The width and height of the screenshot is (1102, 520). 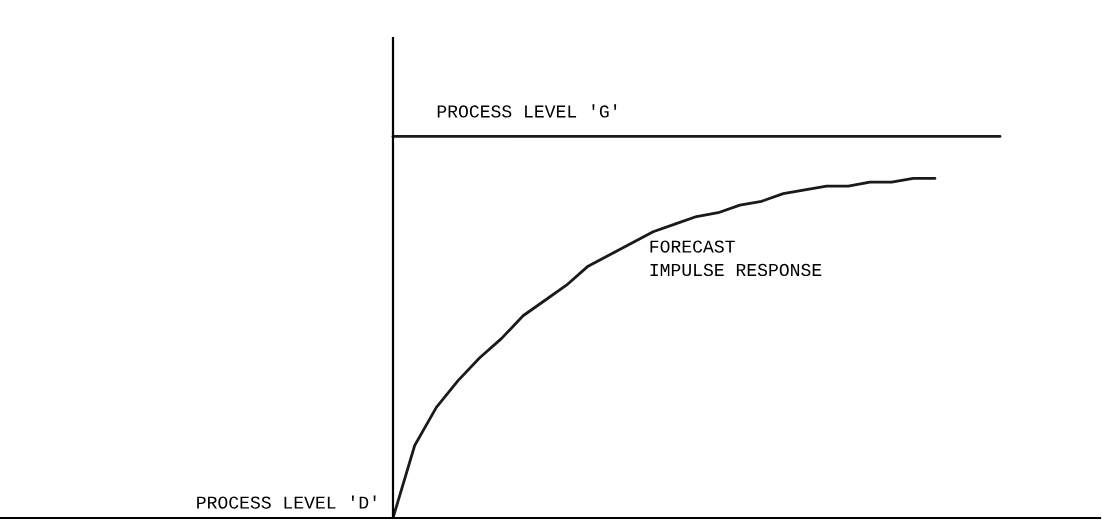 What do you see at coordinates (736, 258) in the screenshot?
I see `series-label: FORECAST IMPULSE RESPONSE` at bounding box center [736, 258].